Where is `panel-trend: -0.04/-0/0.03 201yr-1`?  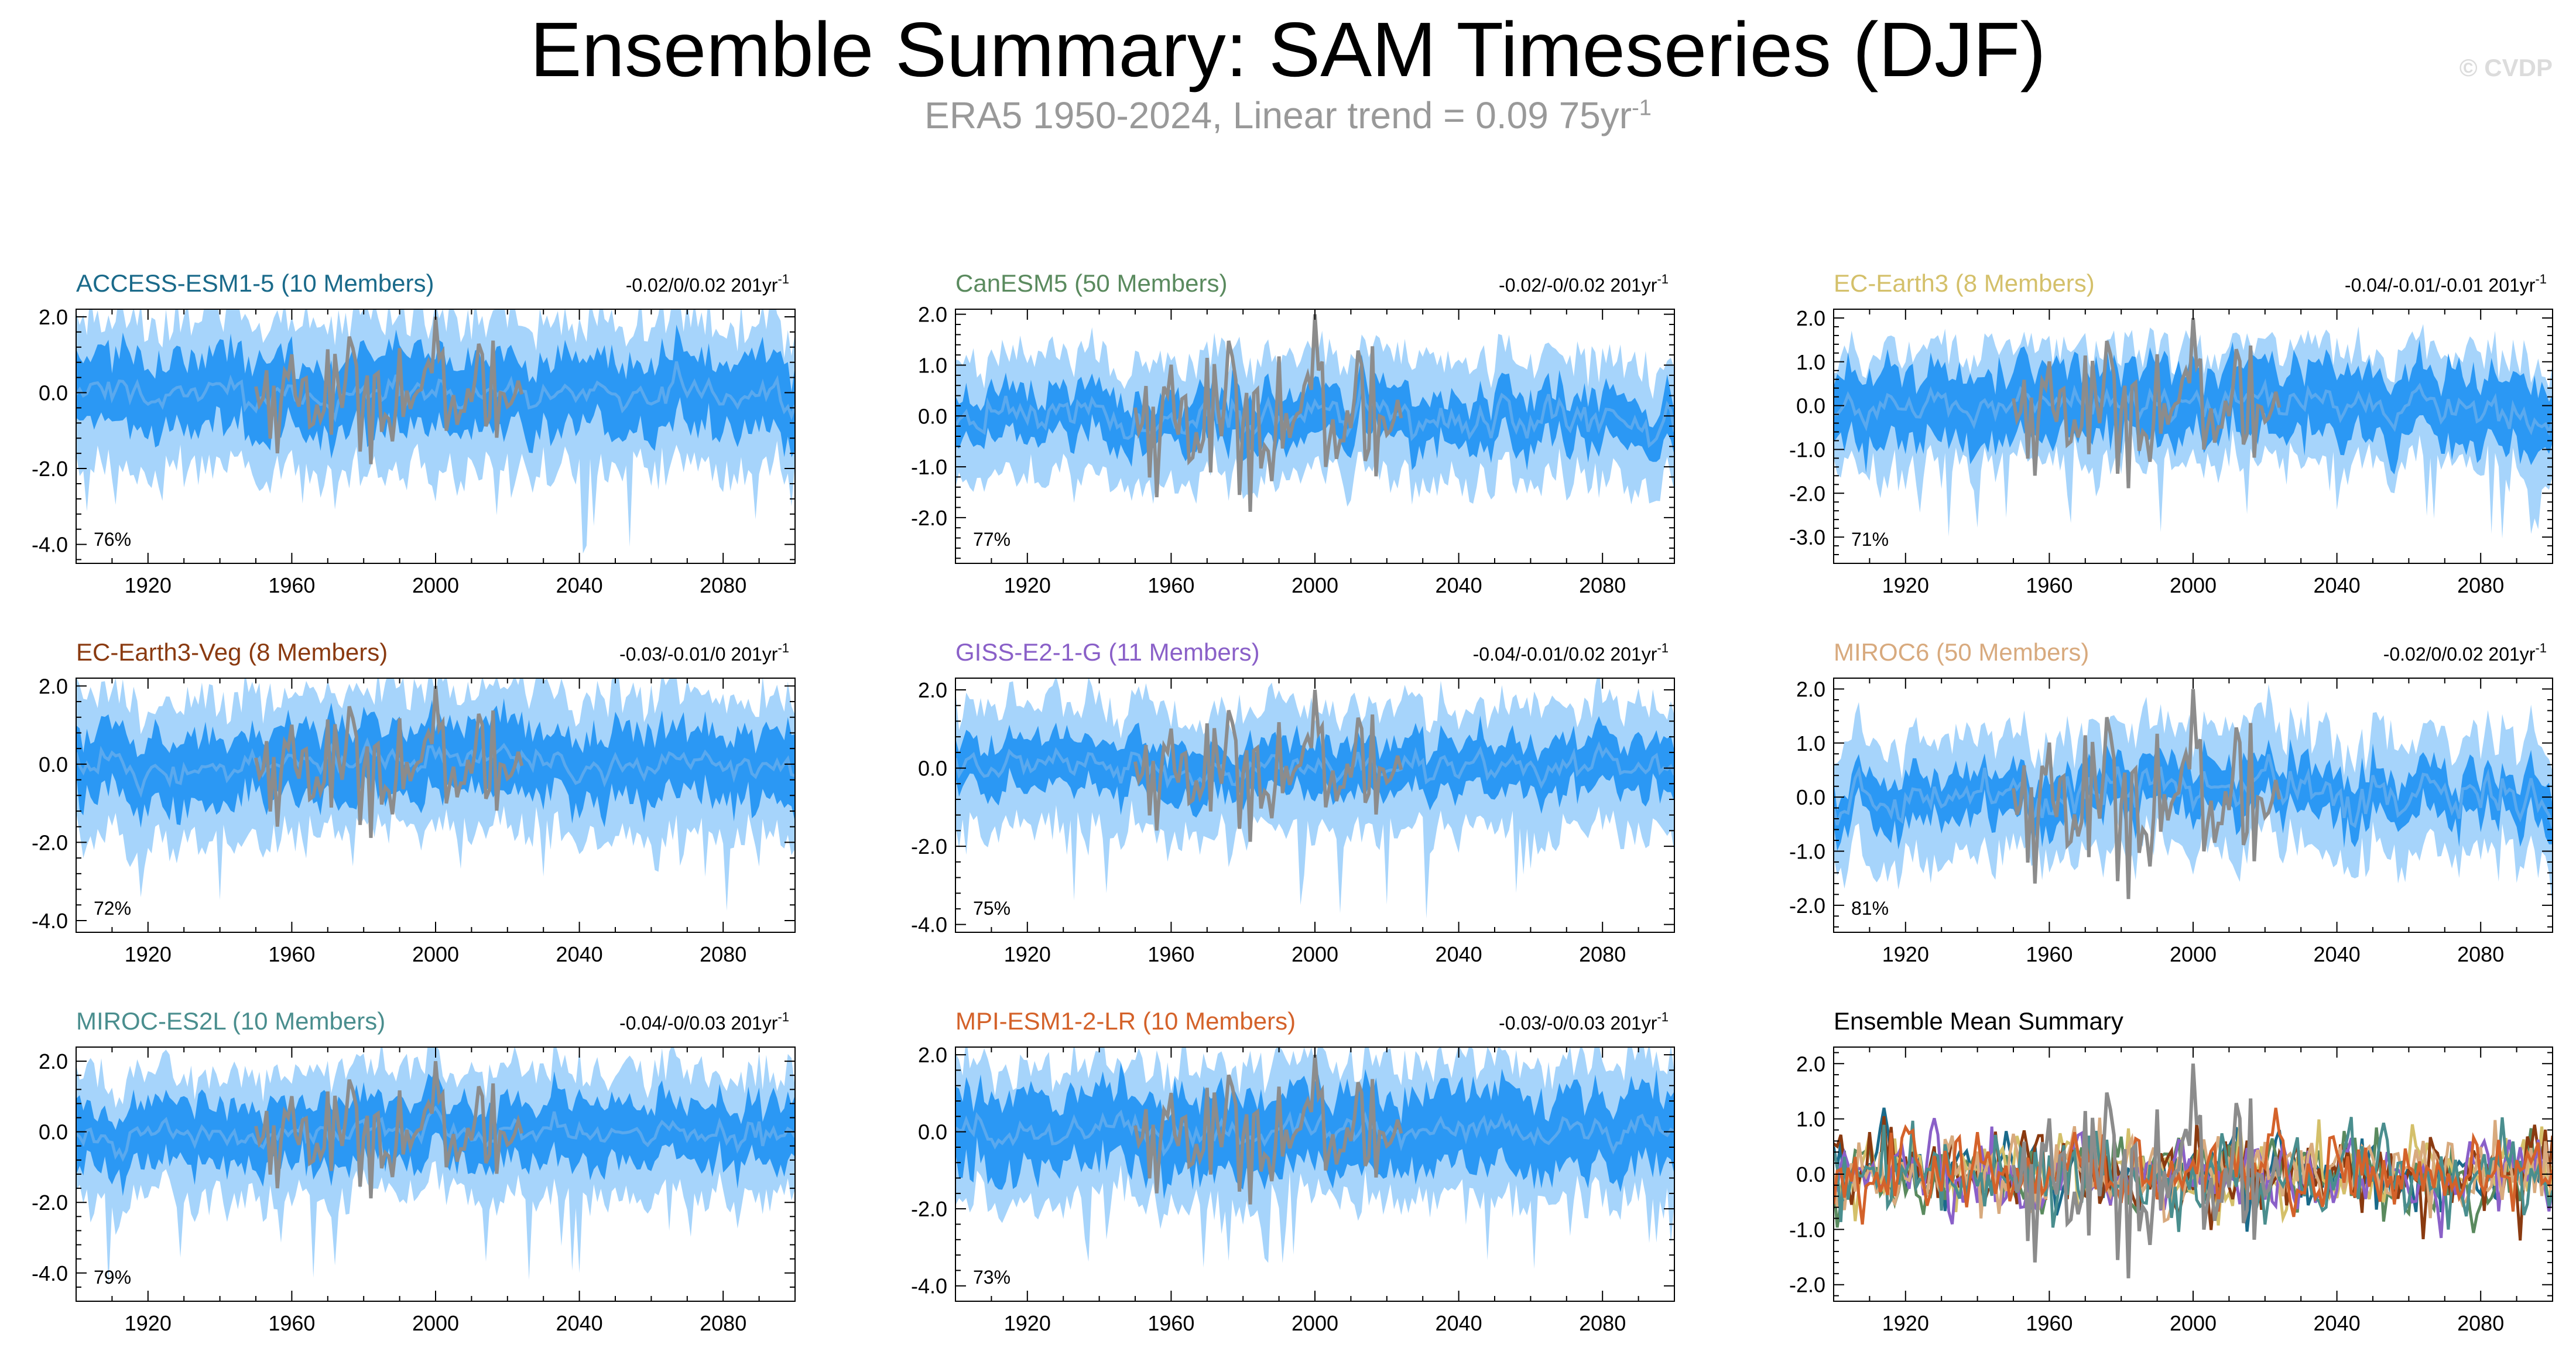
panel-trend: -0.04/-0/0.03 201yr-1 is located at coordinates (704, 1022).